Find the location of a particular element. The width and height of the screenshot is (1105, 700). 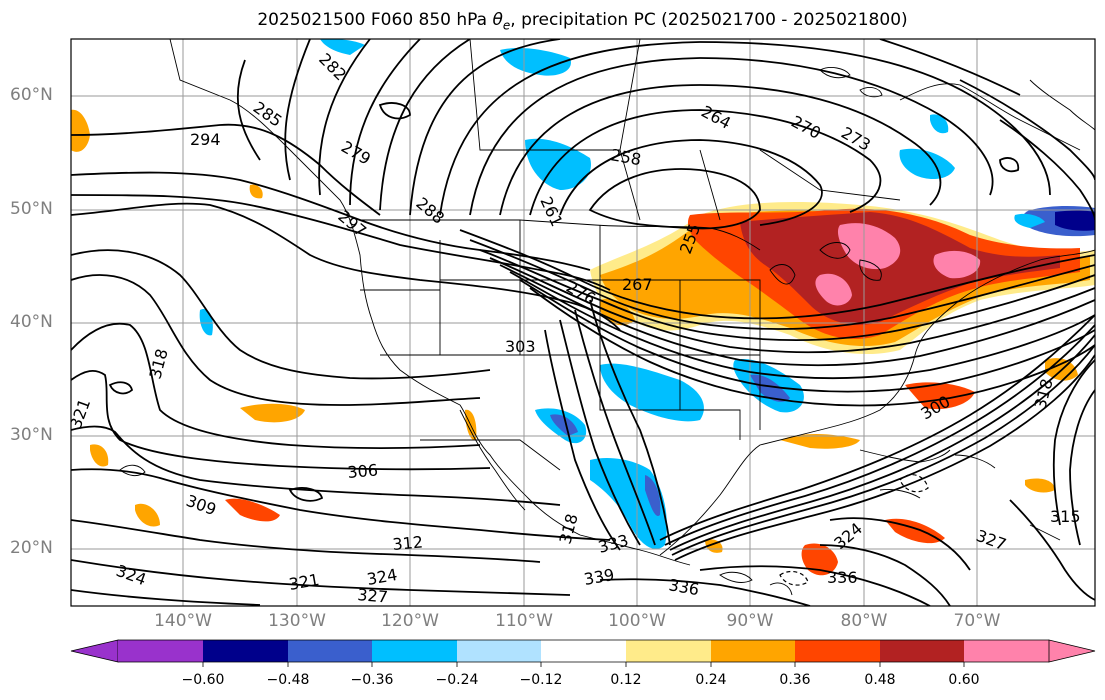

lon-label: 110°W is located at coordinates (524, 621).